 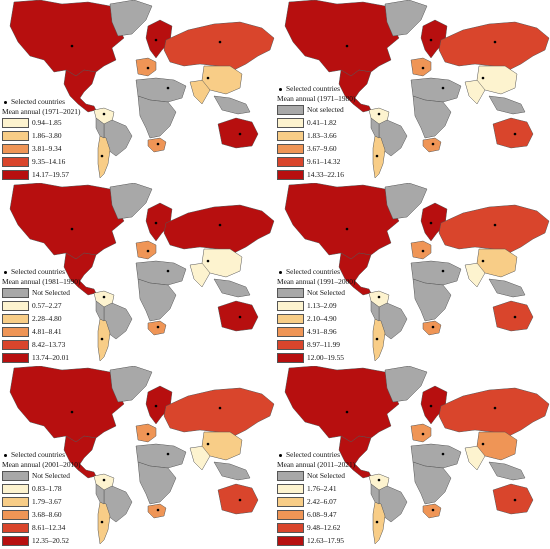 I want to click on legend-entry-class-4: 8.97–11.99, so click(x=316, y=344).